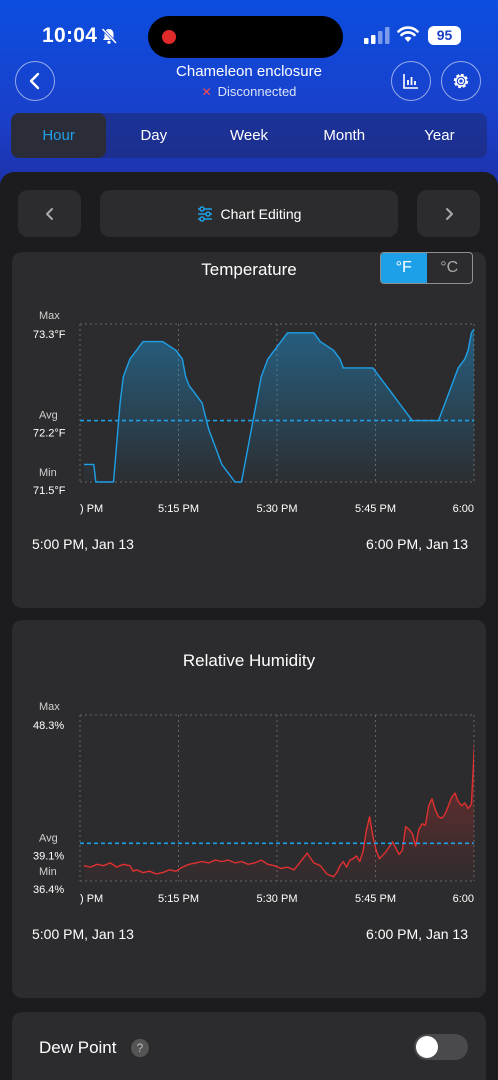 Image resolution: width=498 pixels, height=1080 pixels. Describe the element at coordinates (48, 856) in the screenshot. I see `y-avg-value: 39.1%` at that location.